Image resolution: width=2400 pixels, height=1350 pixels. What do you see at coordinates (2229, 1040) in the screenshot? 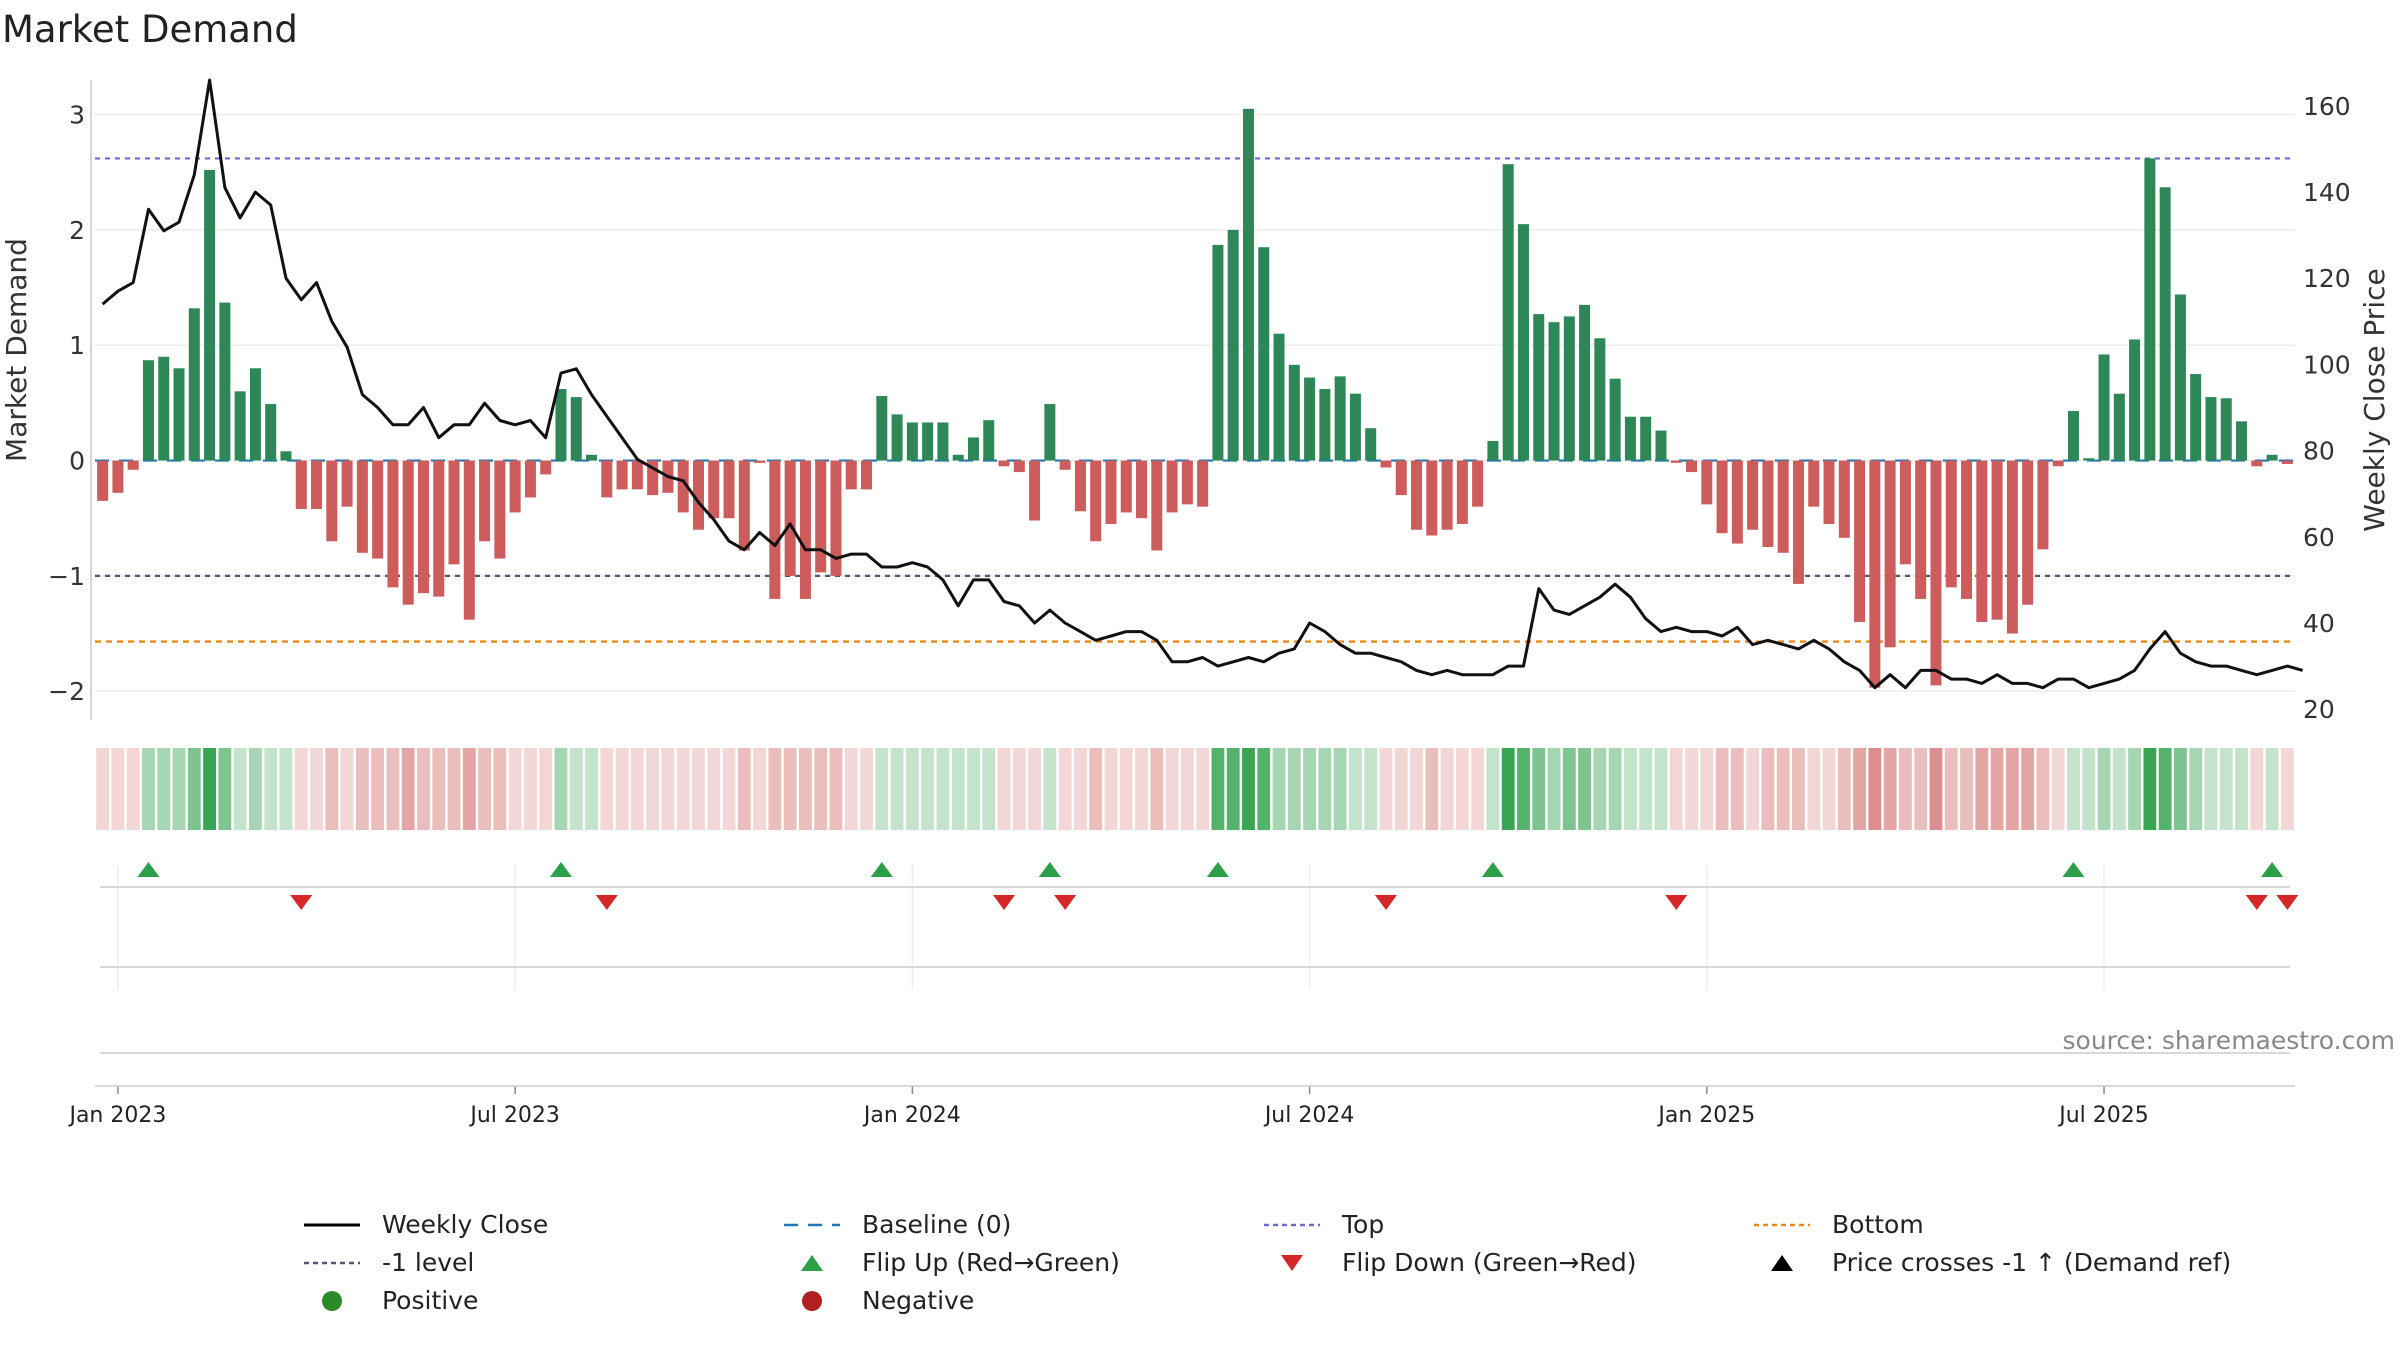
I see `source-credit: source: sharemaestro.com` at bounding box center [2229, 1040].